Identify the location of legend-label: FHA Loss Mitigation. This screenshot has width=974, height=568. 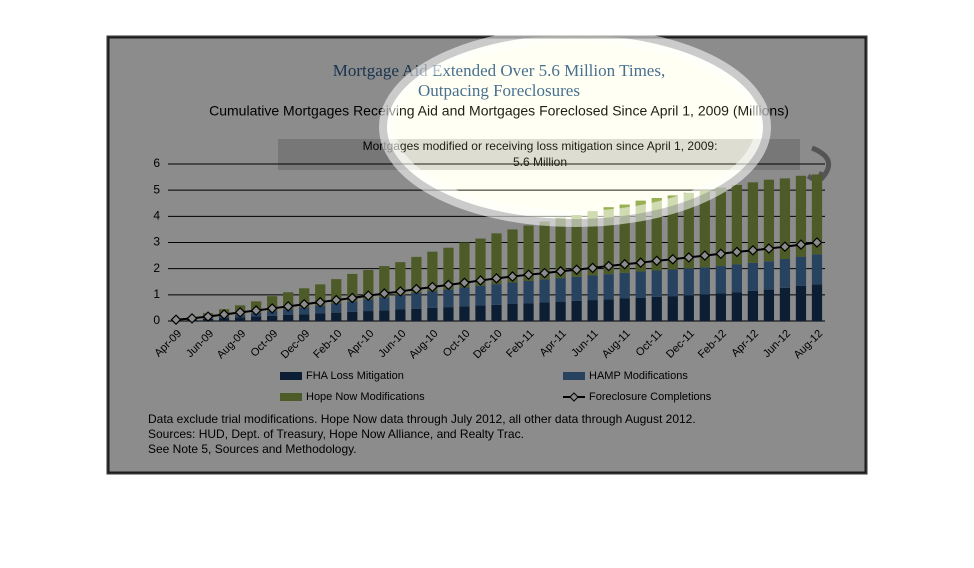
(355, 376).